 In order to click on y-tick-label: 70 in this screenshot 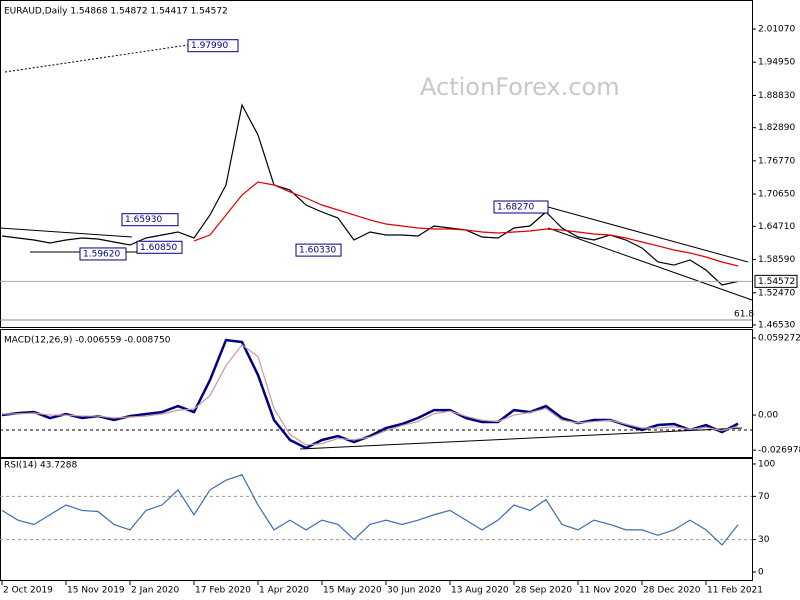, I will do `click(764, 497)`.